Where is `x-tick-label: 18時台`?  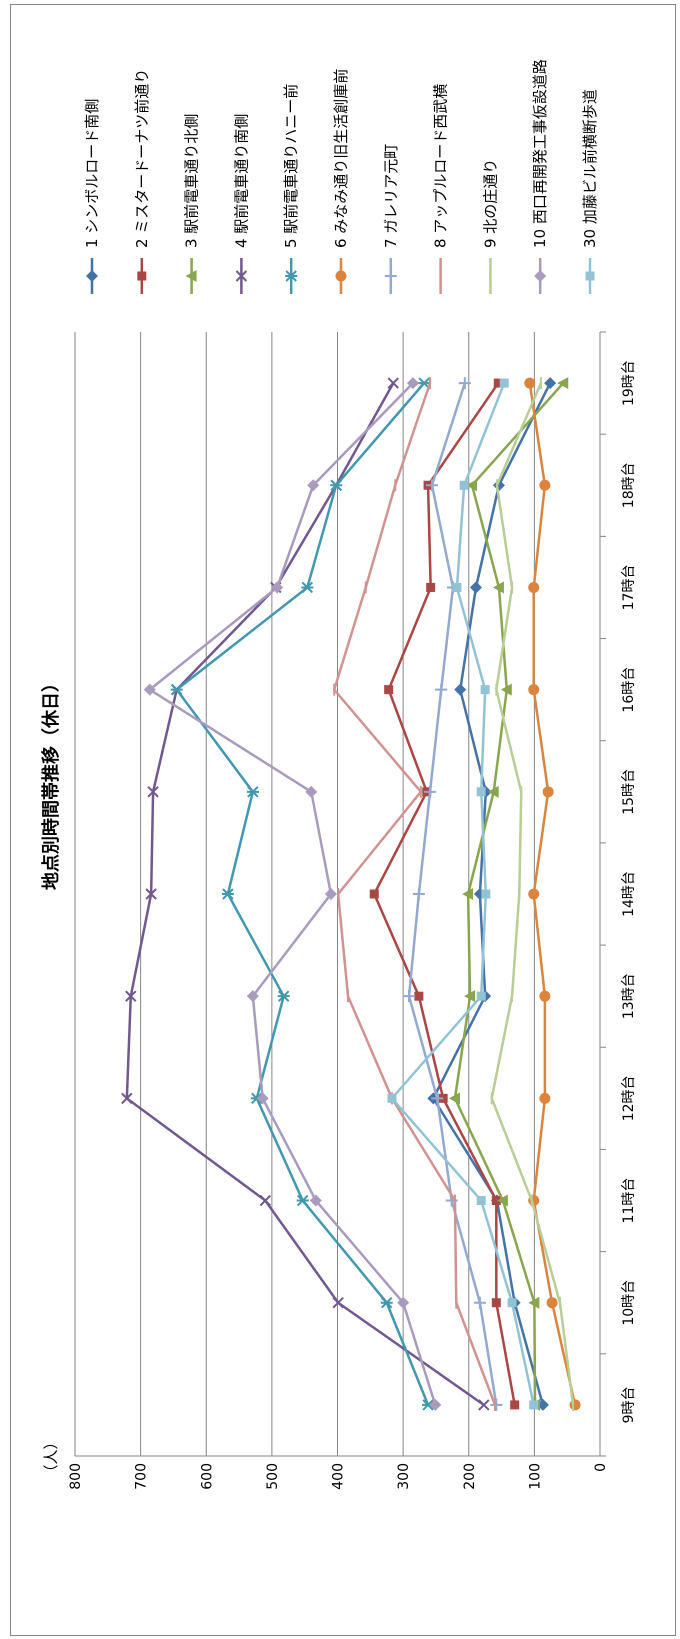 x-tick-label: 18時台 is located at coordinates (629, 485).